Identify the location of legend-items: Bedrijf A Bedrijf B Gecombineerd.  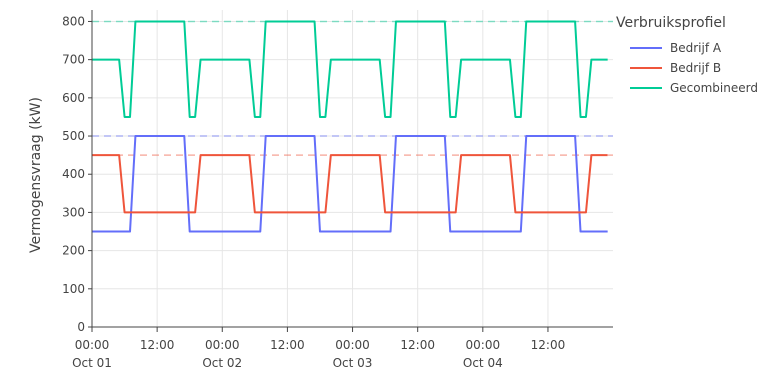
(694, 68).